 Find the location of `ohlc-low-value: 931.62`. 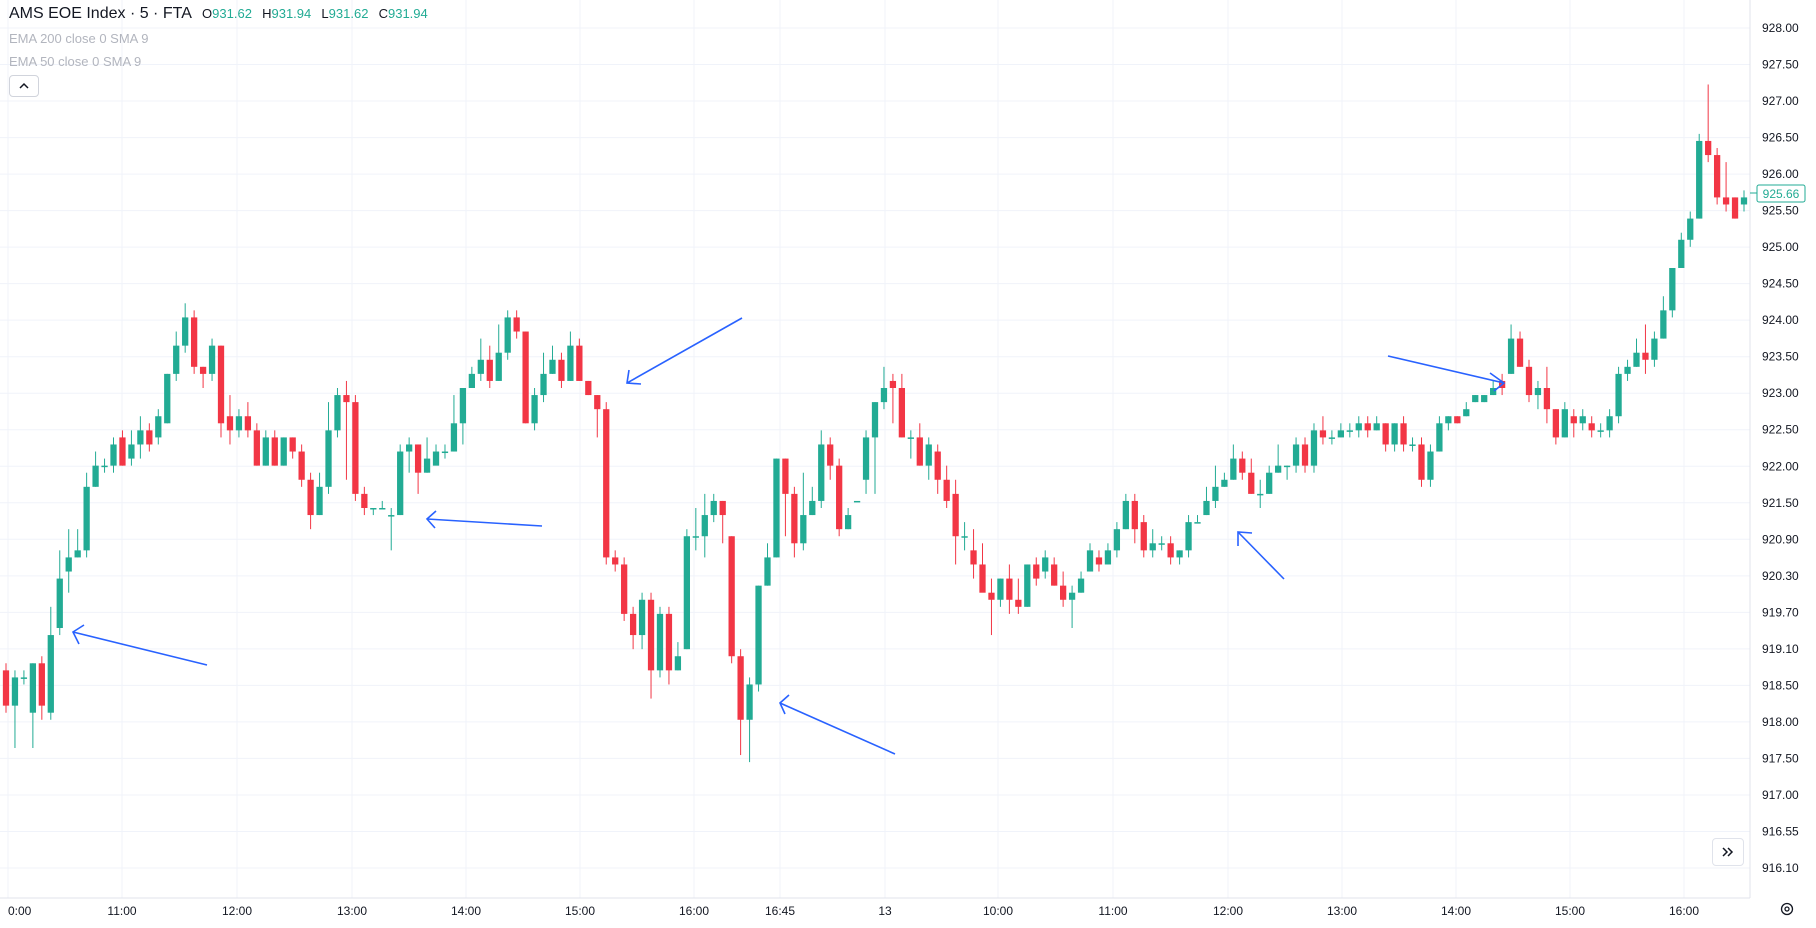

ohlc-low-value: 931.62 is located at coordinates (348, 13).